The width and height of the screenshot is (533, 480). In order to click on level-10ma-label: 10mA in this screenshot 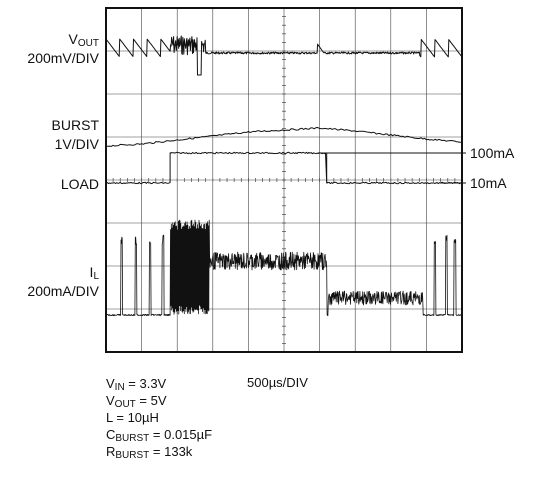, I will do `click(488, 183)`.